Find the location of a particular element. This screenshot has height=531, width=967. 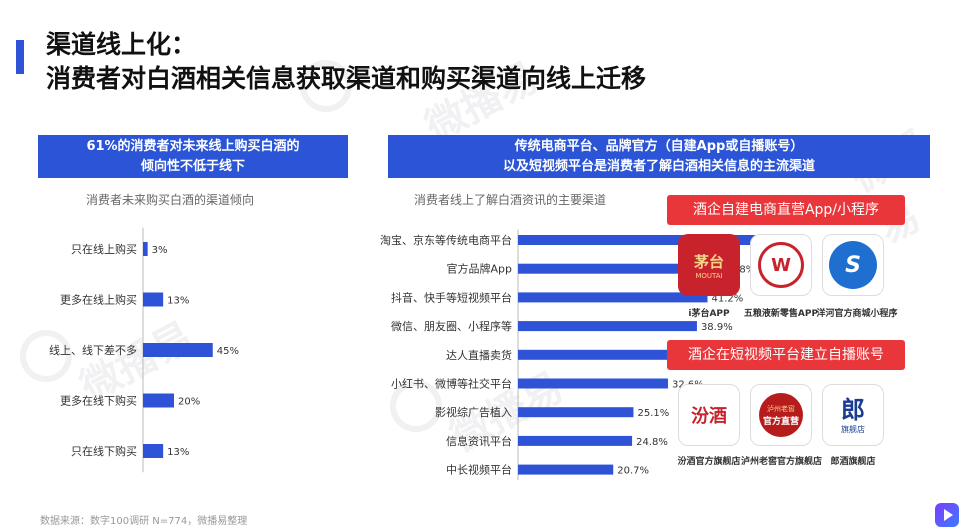

moutai-app-caption: i茅台APP is located at coordinates (709, 314).